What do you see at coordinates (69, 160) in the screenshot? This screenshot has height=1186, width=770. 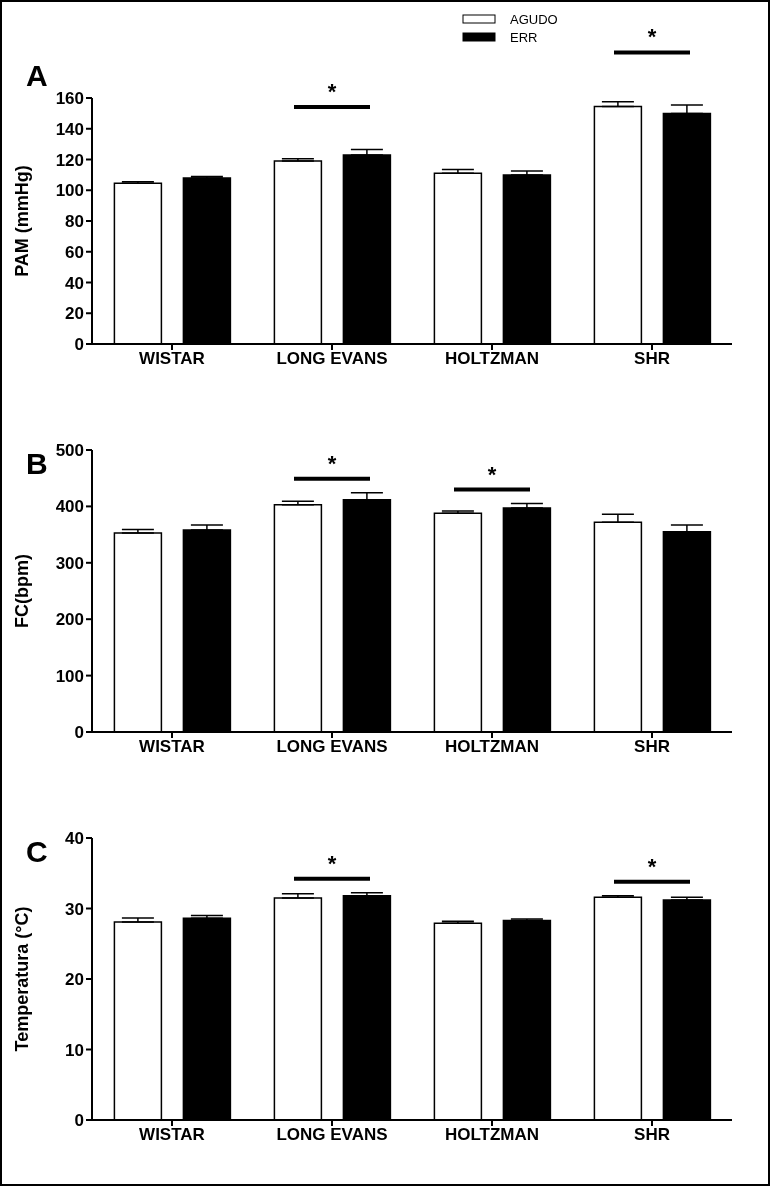 I see `y-tick-label: 120` at bounding box center [69, 160].